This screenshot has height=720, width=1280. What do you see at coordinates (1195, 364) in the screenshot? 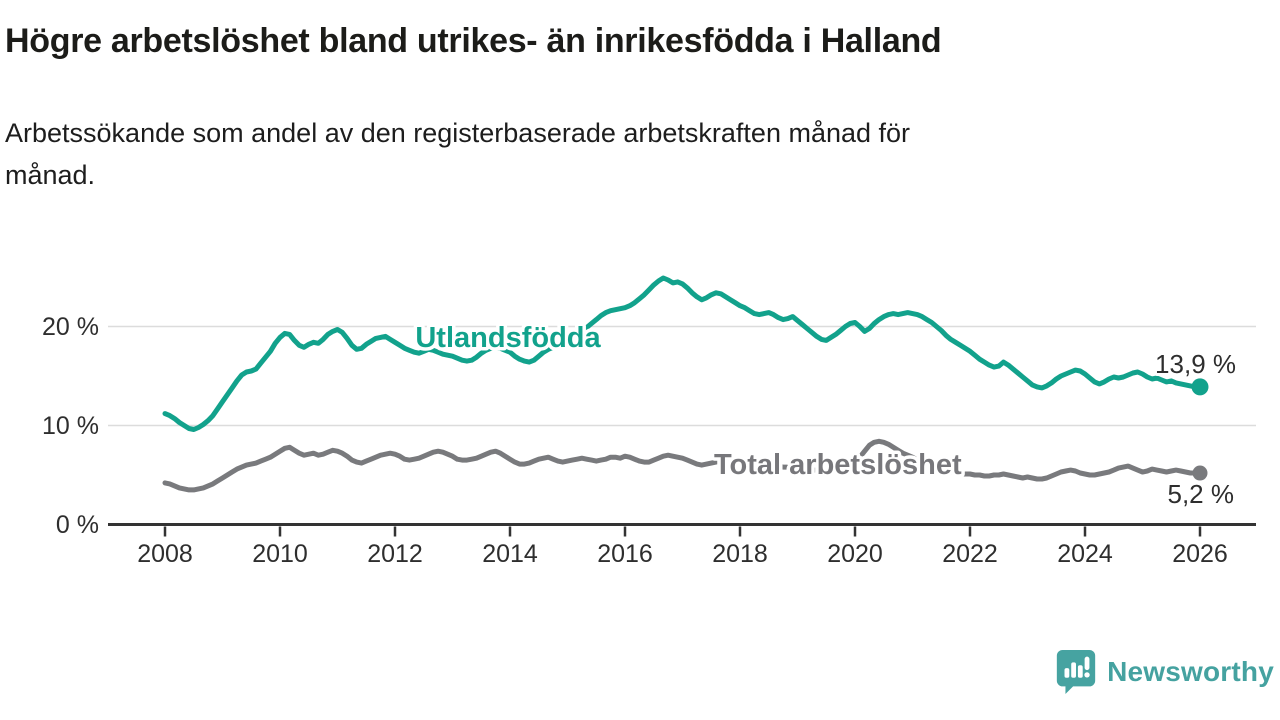
I see `end-value-label-utlandsfodda: 13,9 %` at bounding box center [1195, 364].